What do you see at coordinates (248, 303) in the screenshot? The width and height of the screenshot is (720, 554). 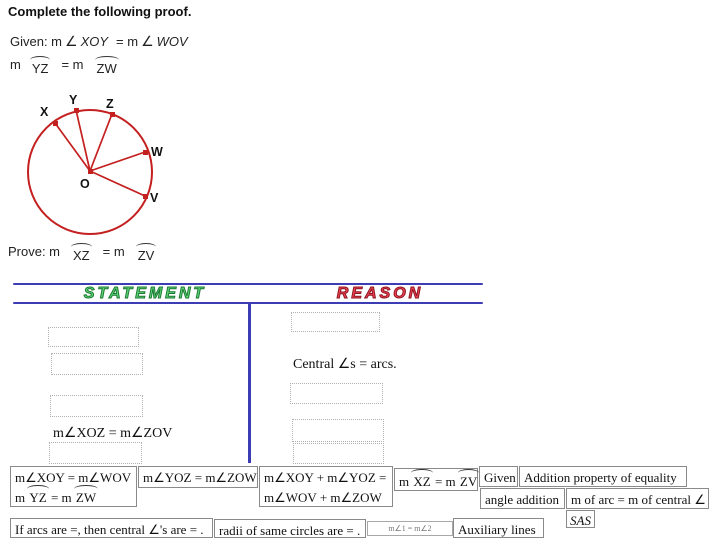 I see `table-header-rule` at bounding box center [248, 303].